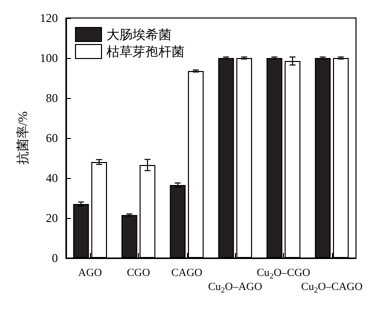 The width and height of the screenshot is (378, 322). Describe the element at coordinates (52, 138) in the screenshot. I see `y-tick-label: 60` at that location.